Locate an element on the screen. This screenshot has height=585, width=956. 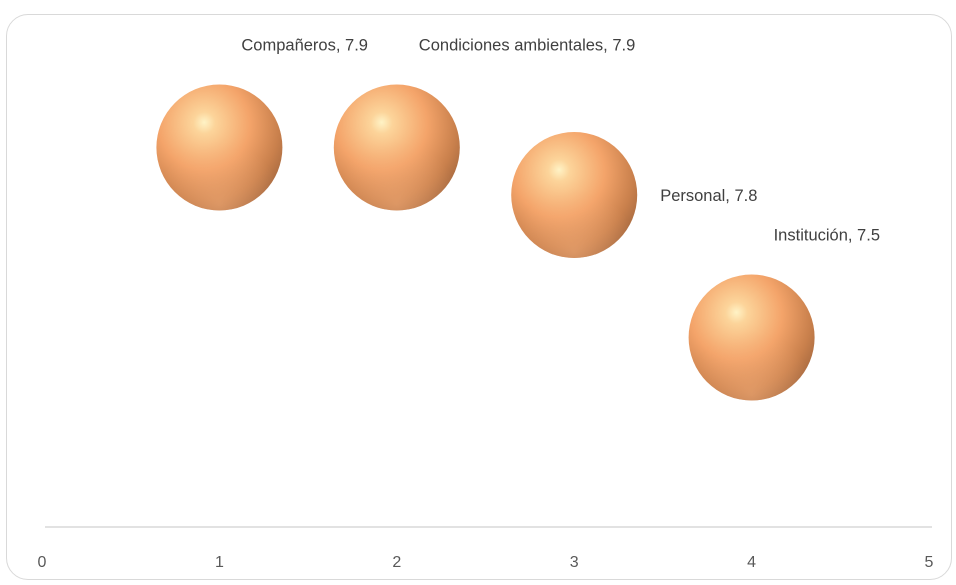
data-label: Condiciones ambientales, 7.9 is located at coordinates (527, 46).